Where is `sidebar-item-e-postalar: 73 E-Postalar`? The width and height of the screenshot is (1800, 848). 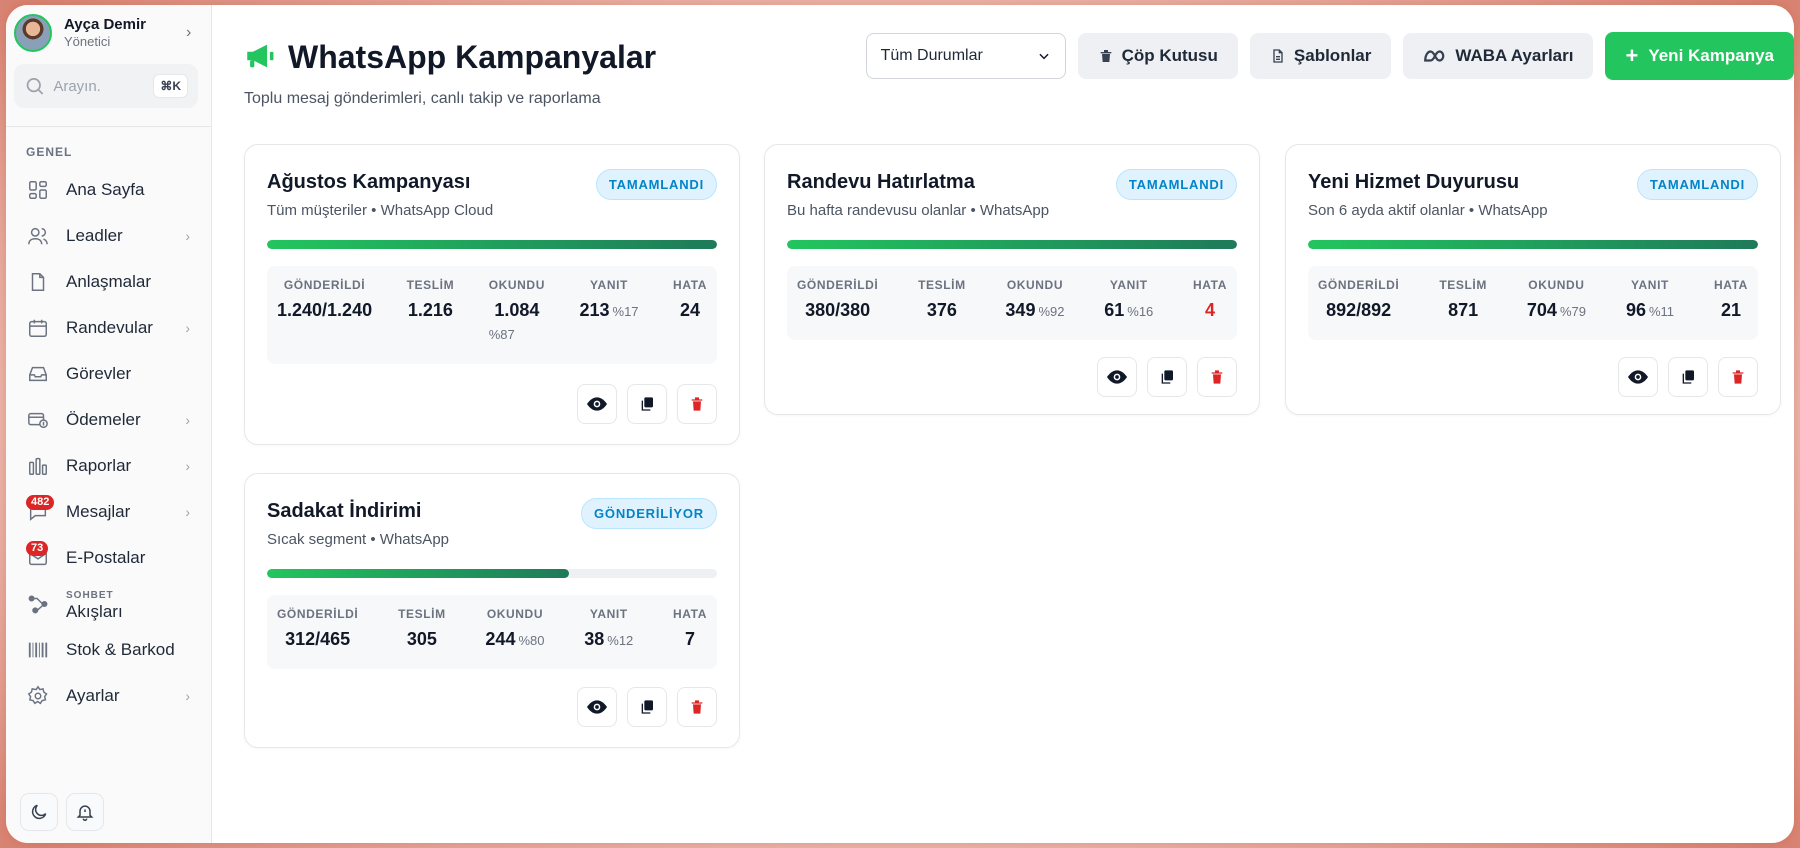
sidebar-item-e-postalar: 73 E-Postalar is located at coordinates (109, 558).